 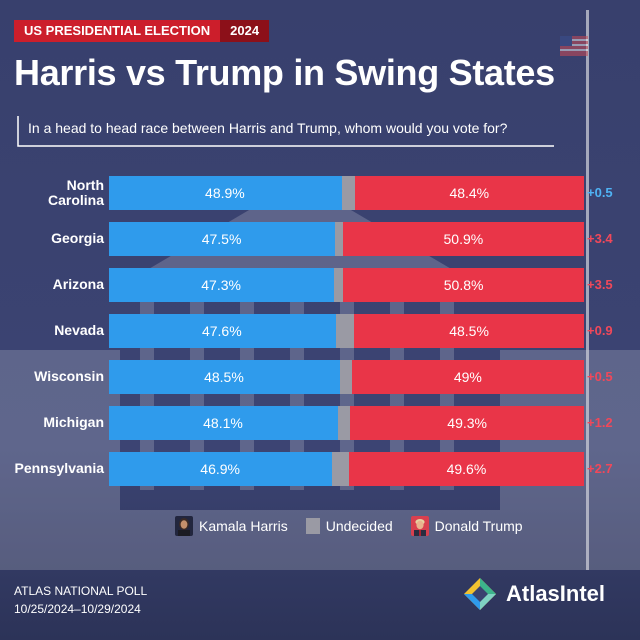 I want to click on state-label: Nevada, so click(x=79, y=330).